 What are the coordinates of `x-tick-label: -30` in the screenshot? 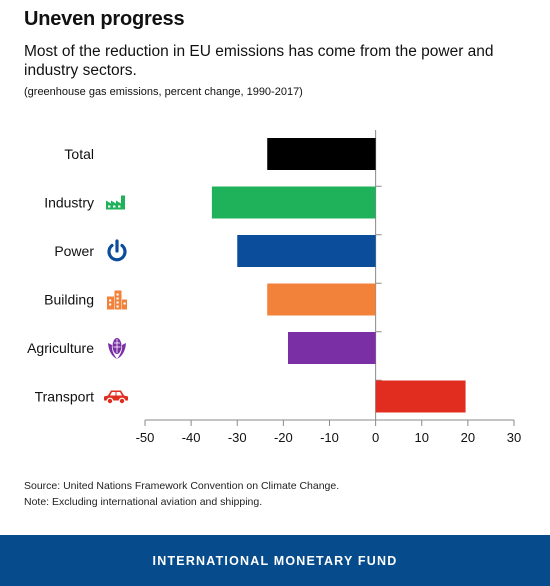 It's located at (237, 437).